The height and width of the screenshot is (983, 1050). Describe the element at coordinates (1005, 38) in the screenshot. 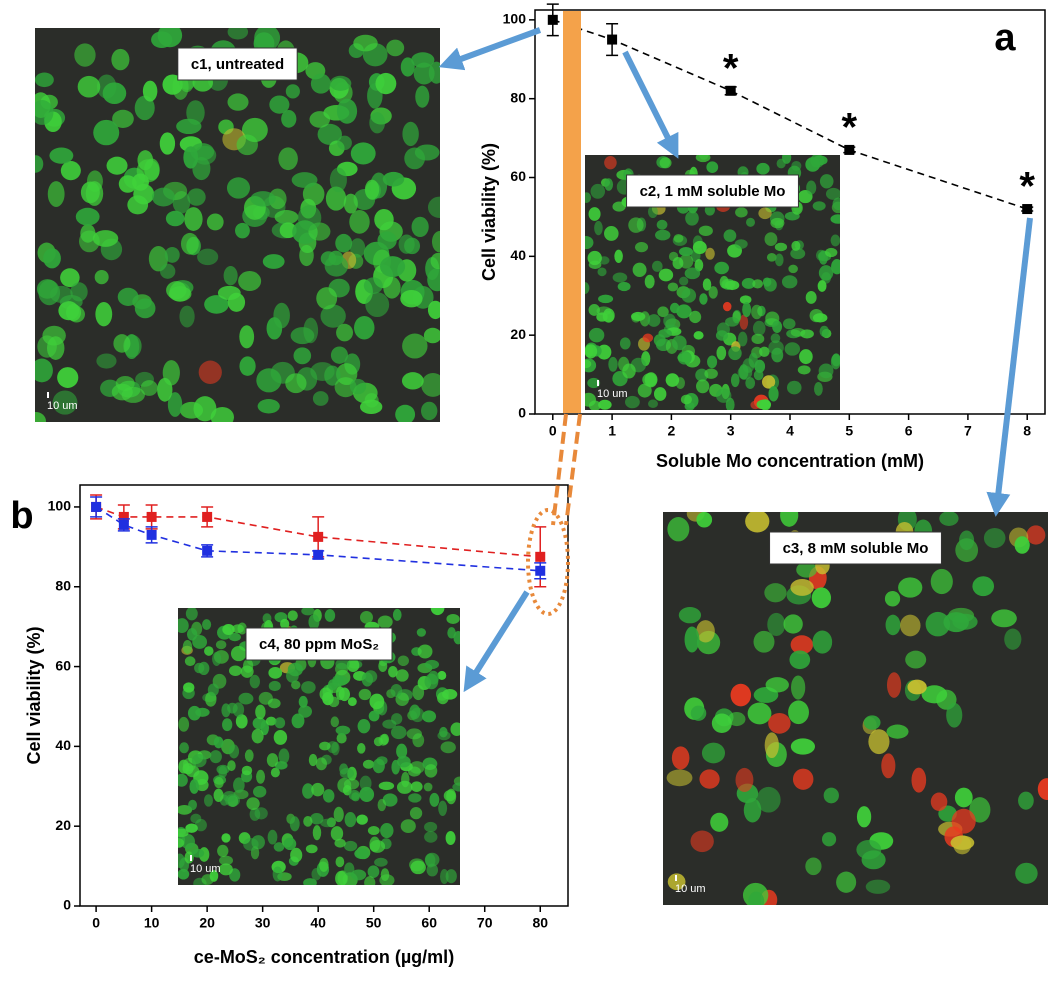

I see `panel-letter: a` at that location.